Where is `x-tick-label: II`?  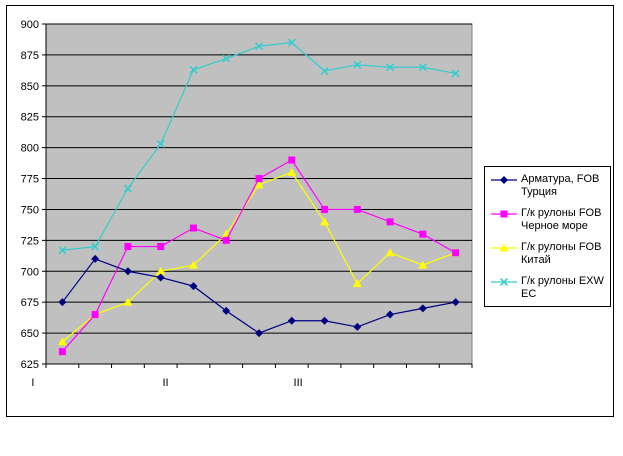
x-tick-label: II is located at coordinates (165, 383).